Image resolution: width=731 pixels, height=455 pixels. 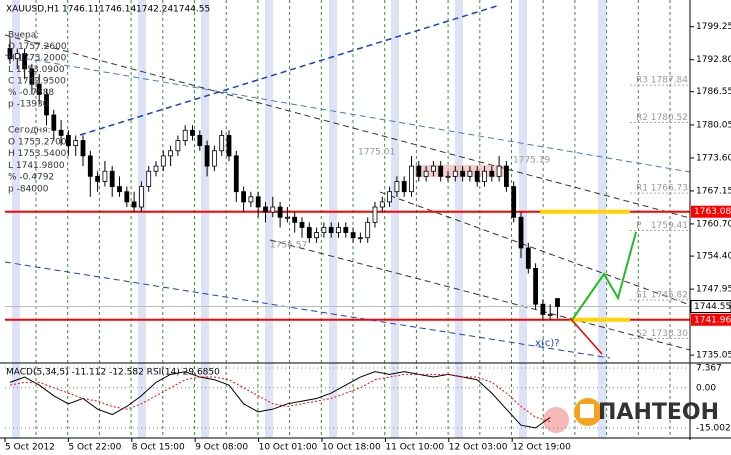 What do you see at coordinates (94, 448) in the screenshot?
I see `x-tick-label: 5 Oct 22:00` at bounding box center [94, 448].